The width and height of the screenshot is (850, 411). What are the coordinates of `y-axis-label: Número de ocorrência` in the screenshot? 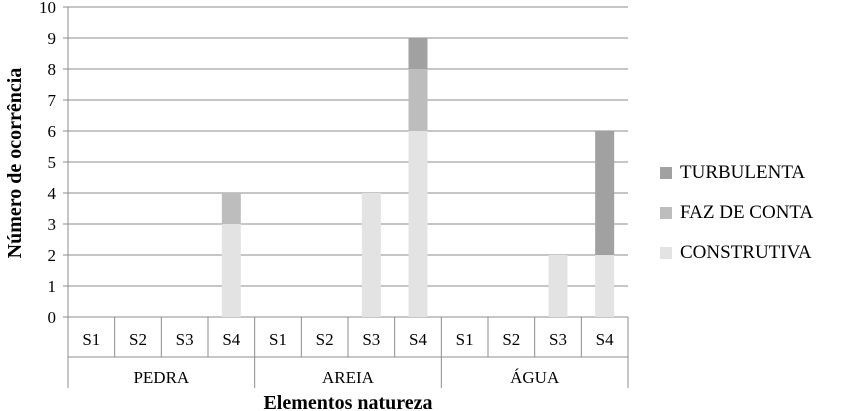 It's located at (15, 163).